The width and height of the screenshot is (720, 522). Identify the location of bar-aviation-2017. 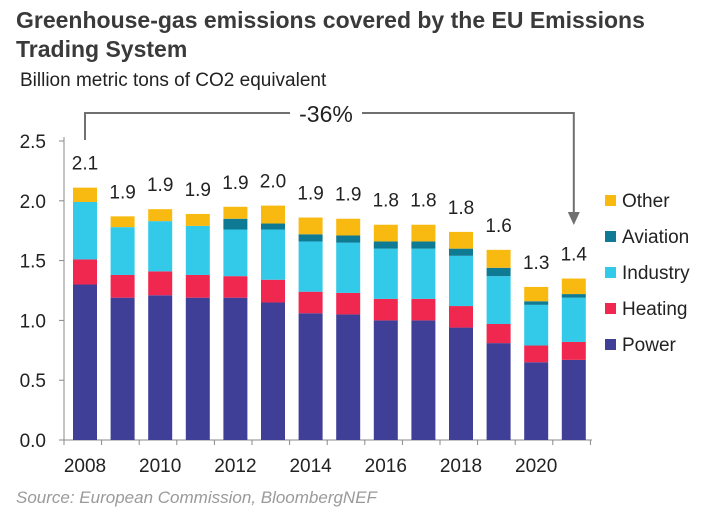
(423, 245).